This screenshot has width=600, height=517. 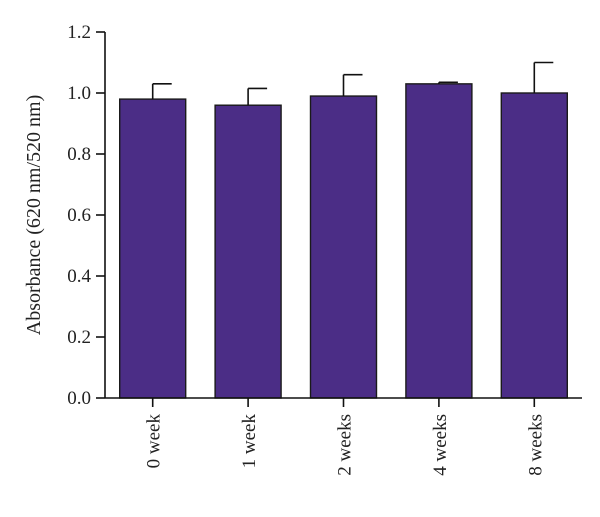 I want to click on y-axis-ticks: 0.0 0.2 0.4 0.6 0.8 1.0 1.2, so click(x=86, y=215).